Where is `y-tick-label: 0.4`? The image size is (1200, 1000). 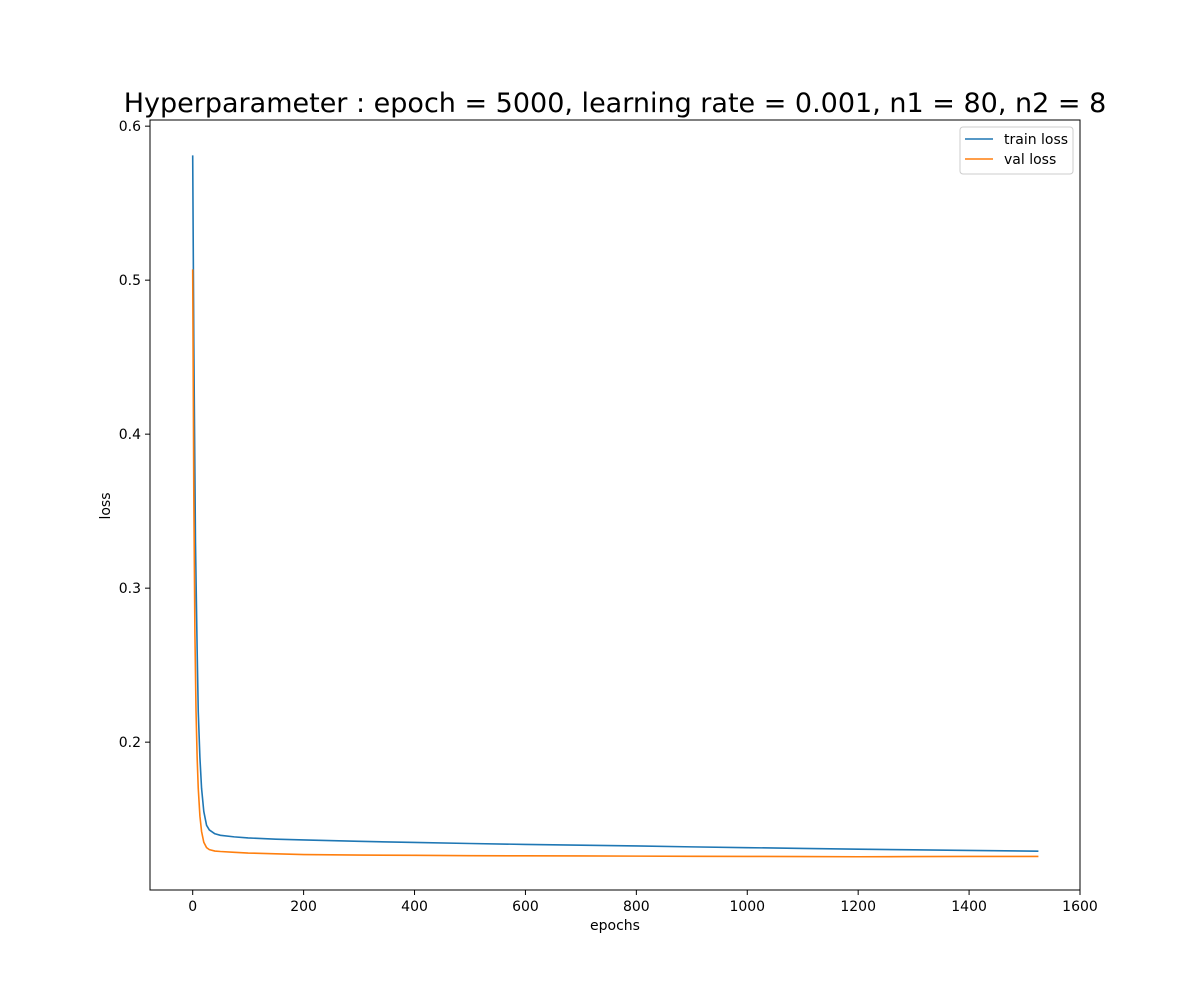
y-tick-label: 0.4 is located at coordinates (130, 435).